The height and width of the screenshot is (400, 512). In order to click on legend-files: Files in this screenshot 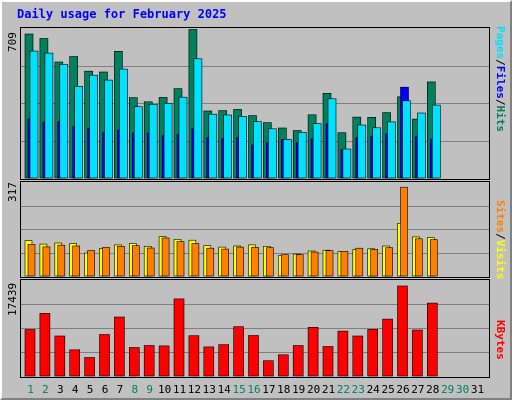, I will do `click(500, 82)`.